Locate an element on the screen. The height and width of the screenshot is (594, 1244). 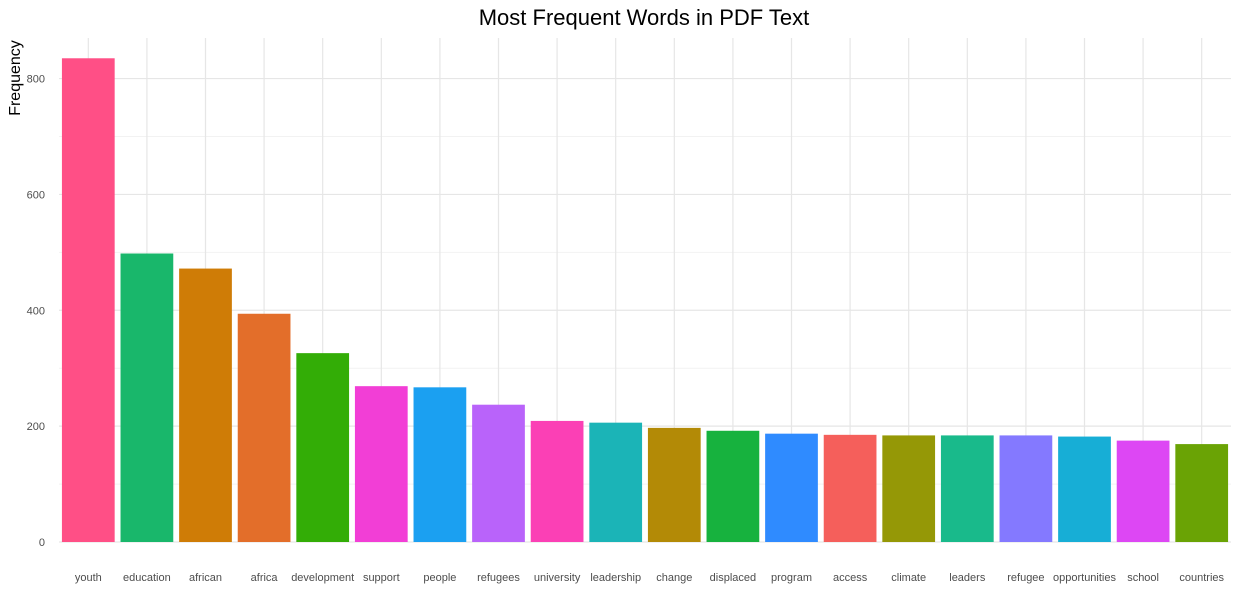
bar-african is located at coordinates (205, 405).